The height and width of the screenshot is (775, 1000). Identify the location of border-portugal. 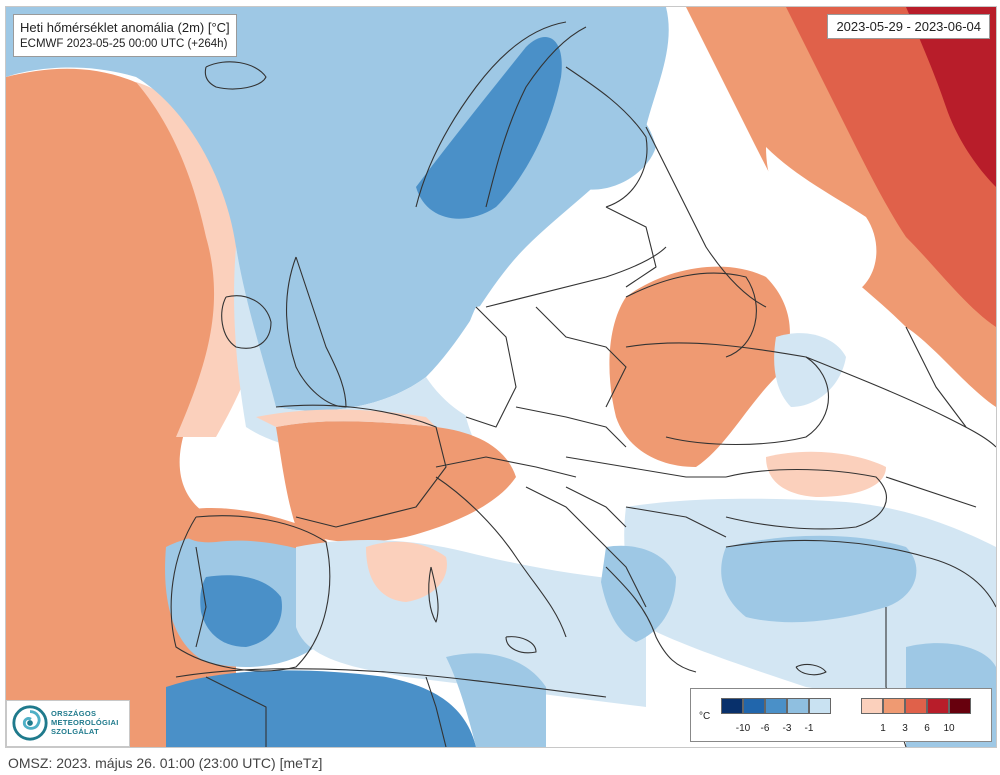
(201, 597).